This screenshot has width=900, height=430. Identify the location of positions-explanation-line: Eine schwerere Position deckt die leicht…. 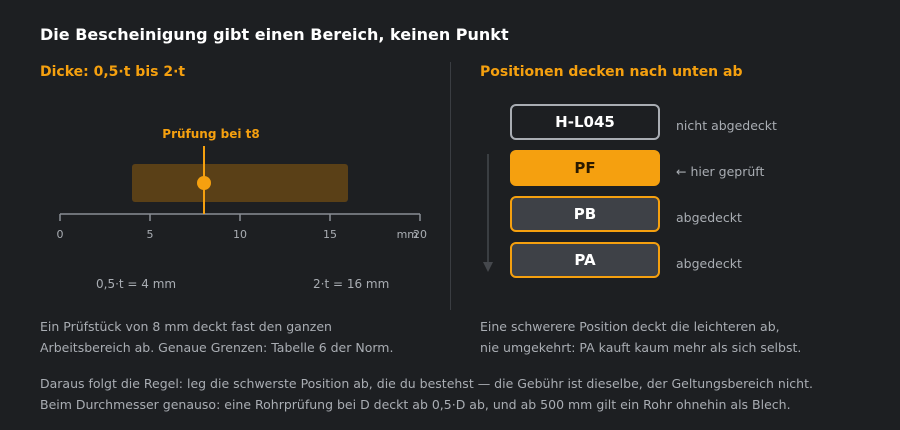
(630, 326).